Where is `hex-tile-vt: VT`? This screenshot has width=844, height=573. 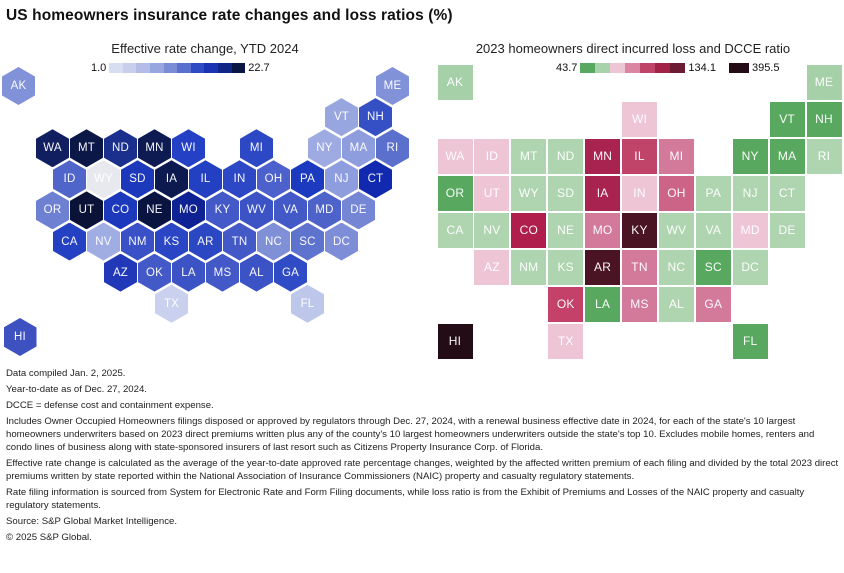 hex-tile-vt: VT is located at coordinates (341, 117).